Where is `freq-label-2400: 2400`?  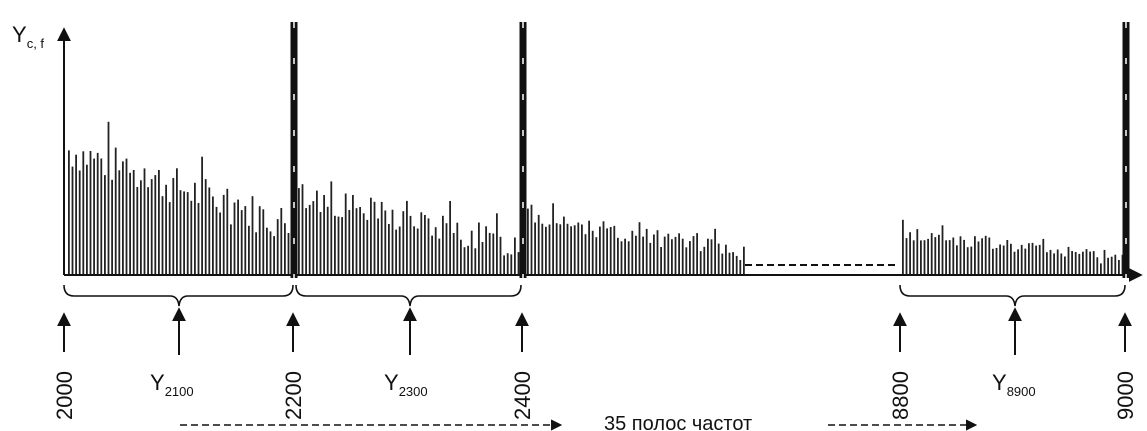 freq-label-2400: 2400 is located at coordinates (522, 395).